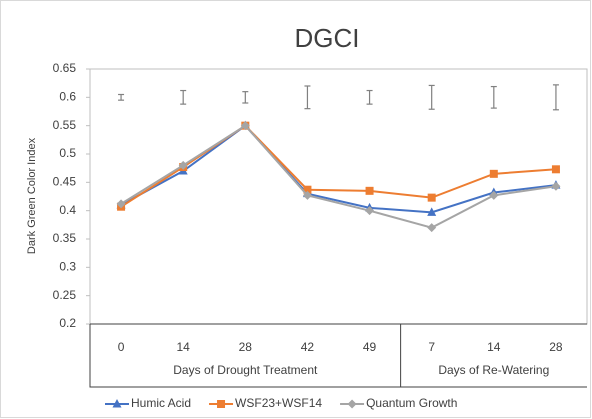  What do you see at coordinates (67, 153) in the screenshot?
I see `y-tick-label: 0.5` at bounding box center [67, 153].